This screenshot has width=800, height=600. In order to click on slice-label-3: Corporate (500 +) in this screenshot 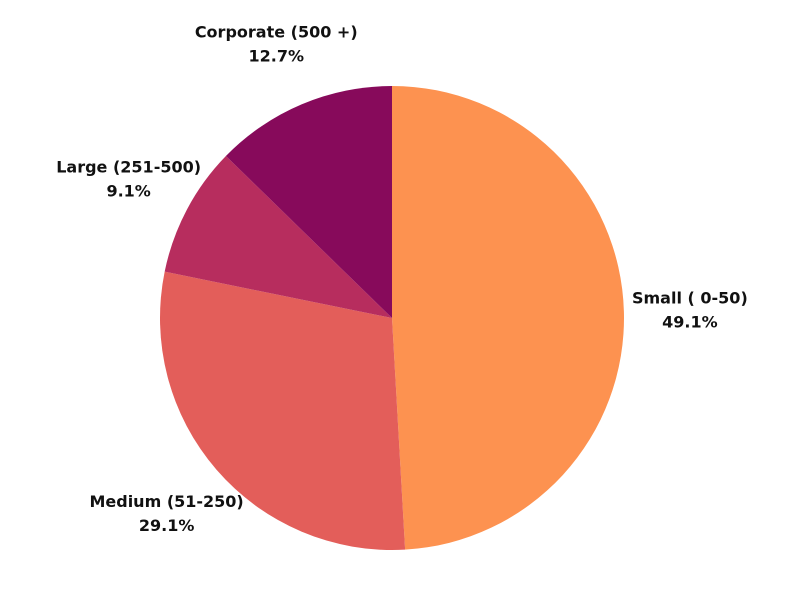, I will do `click(276, 31)`.